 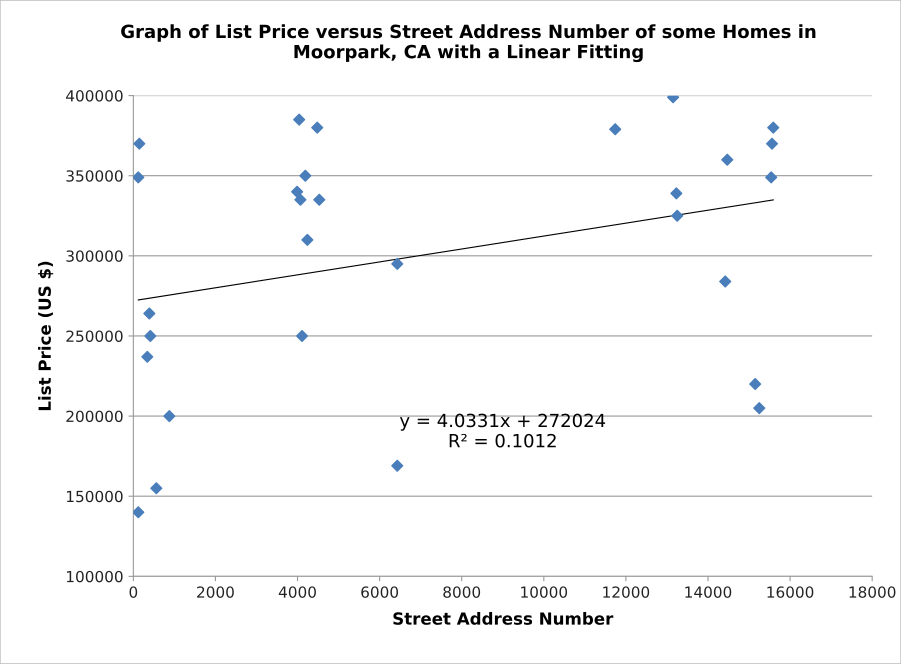 I want to click on y-axis-title: List Price (US $), so click(x=46, y=336).